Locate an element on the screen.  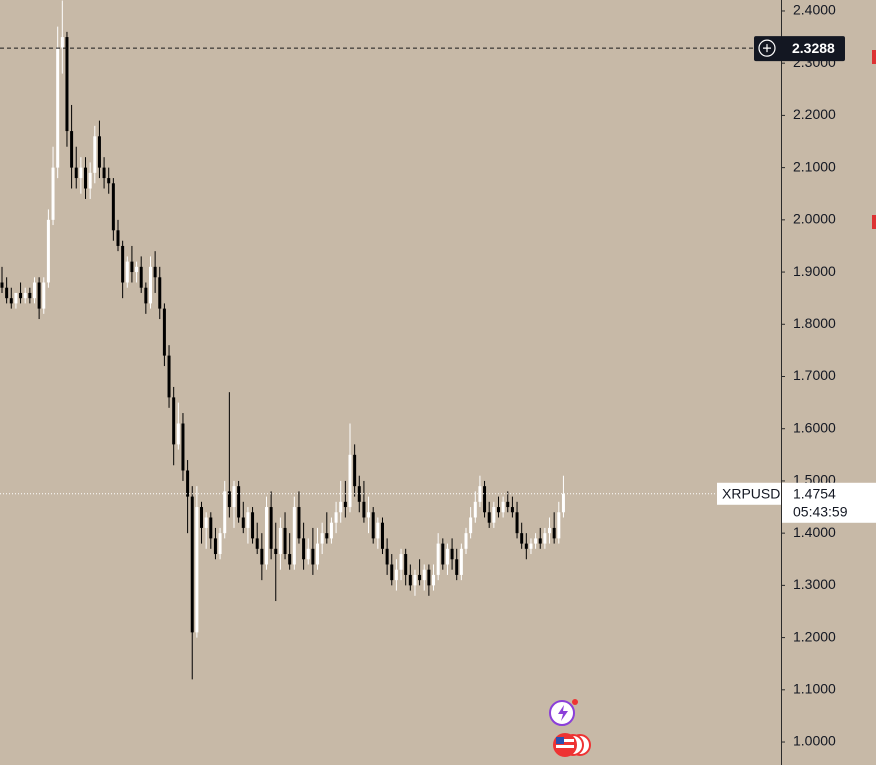
y-tick-label: 2.4000 is located at coordinates (814, 10).